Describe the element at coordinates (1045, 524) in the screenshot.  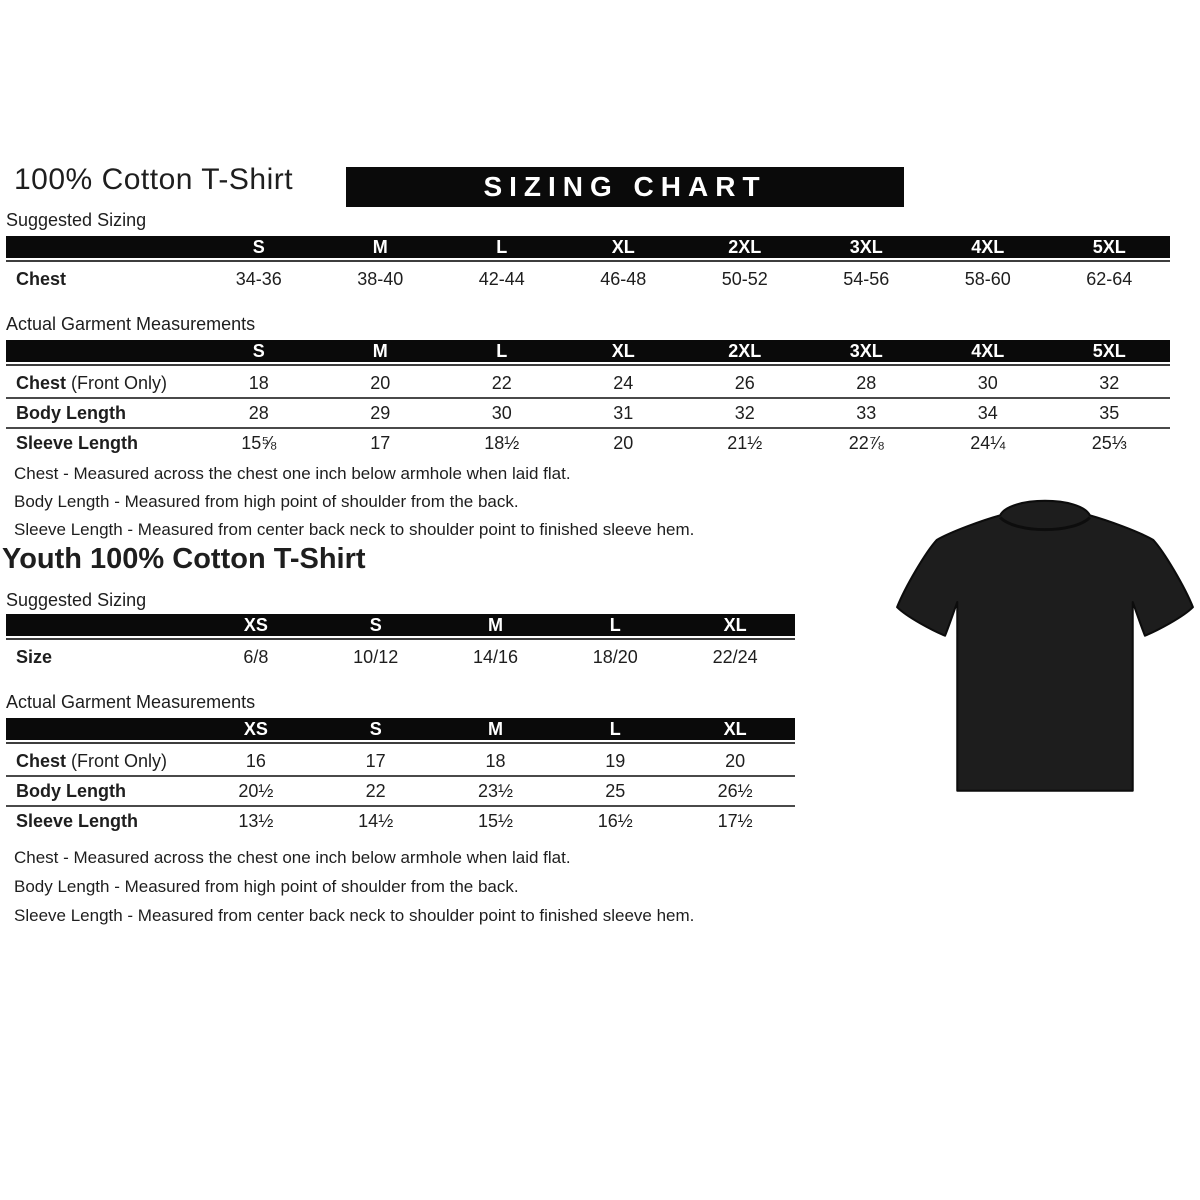
I see `tshirt-collar-icon` at that location.